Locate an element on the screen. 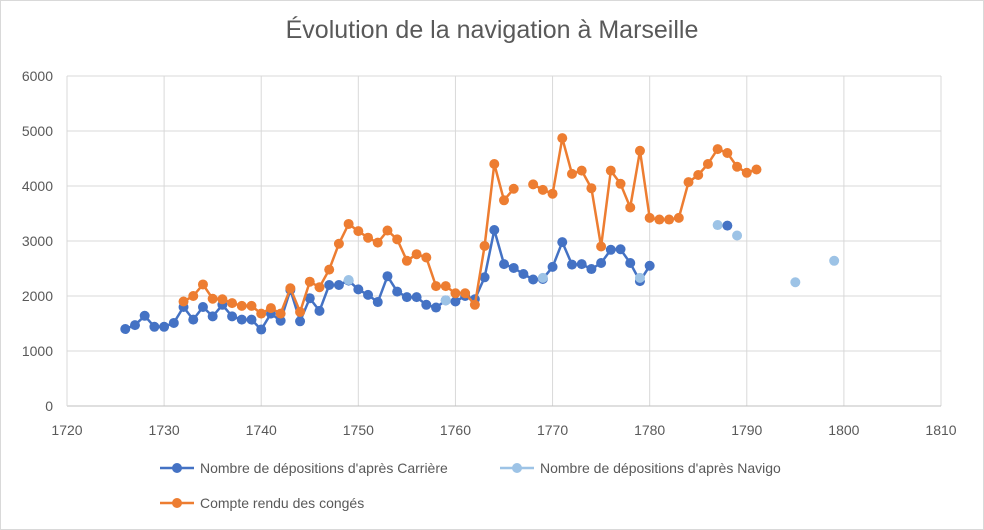 The height and width of the screenshot is (530, 984). legend-label: Nombre de dépositions d'après Carrière is located at coordinates (324, 468).